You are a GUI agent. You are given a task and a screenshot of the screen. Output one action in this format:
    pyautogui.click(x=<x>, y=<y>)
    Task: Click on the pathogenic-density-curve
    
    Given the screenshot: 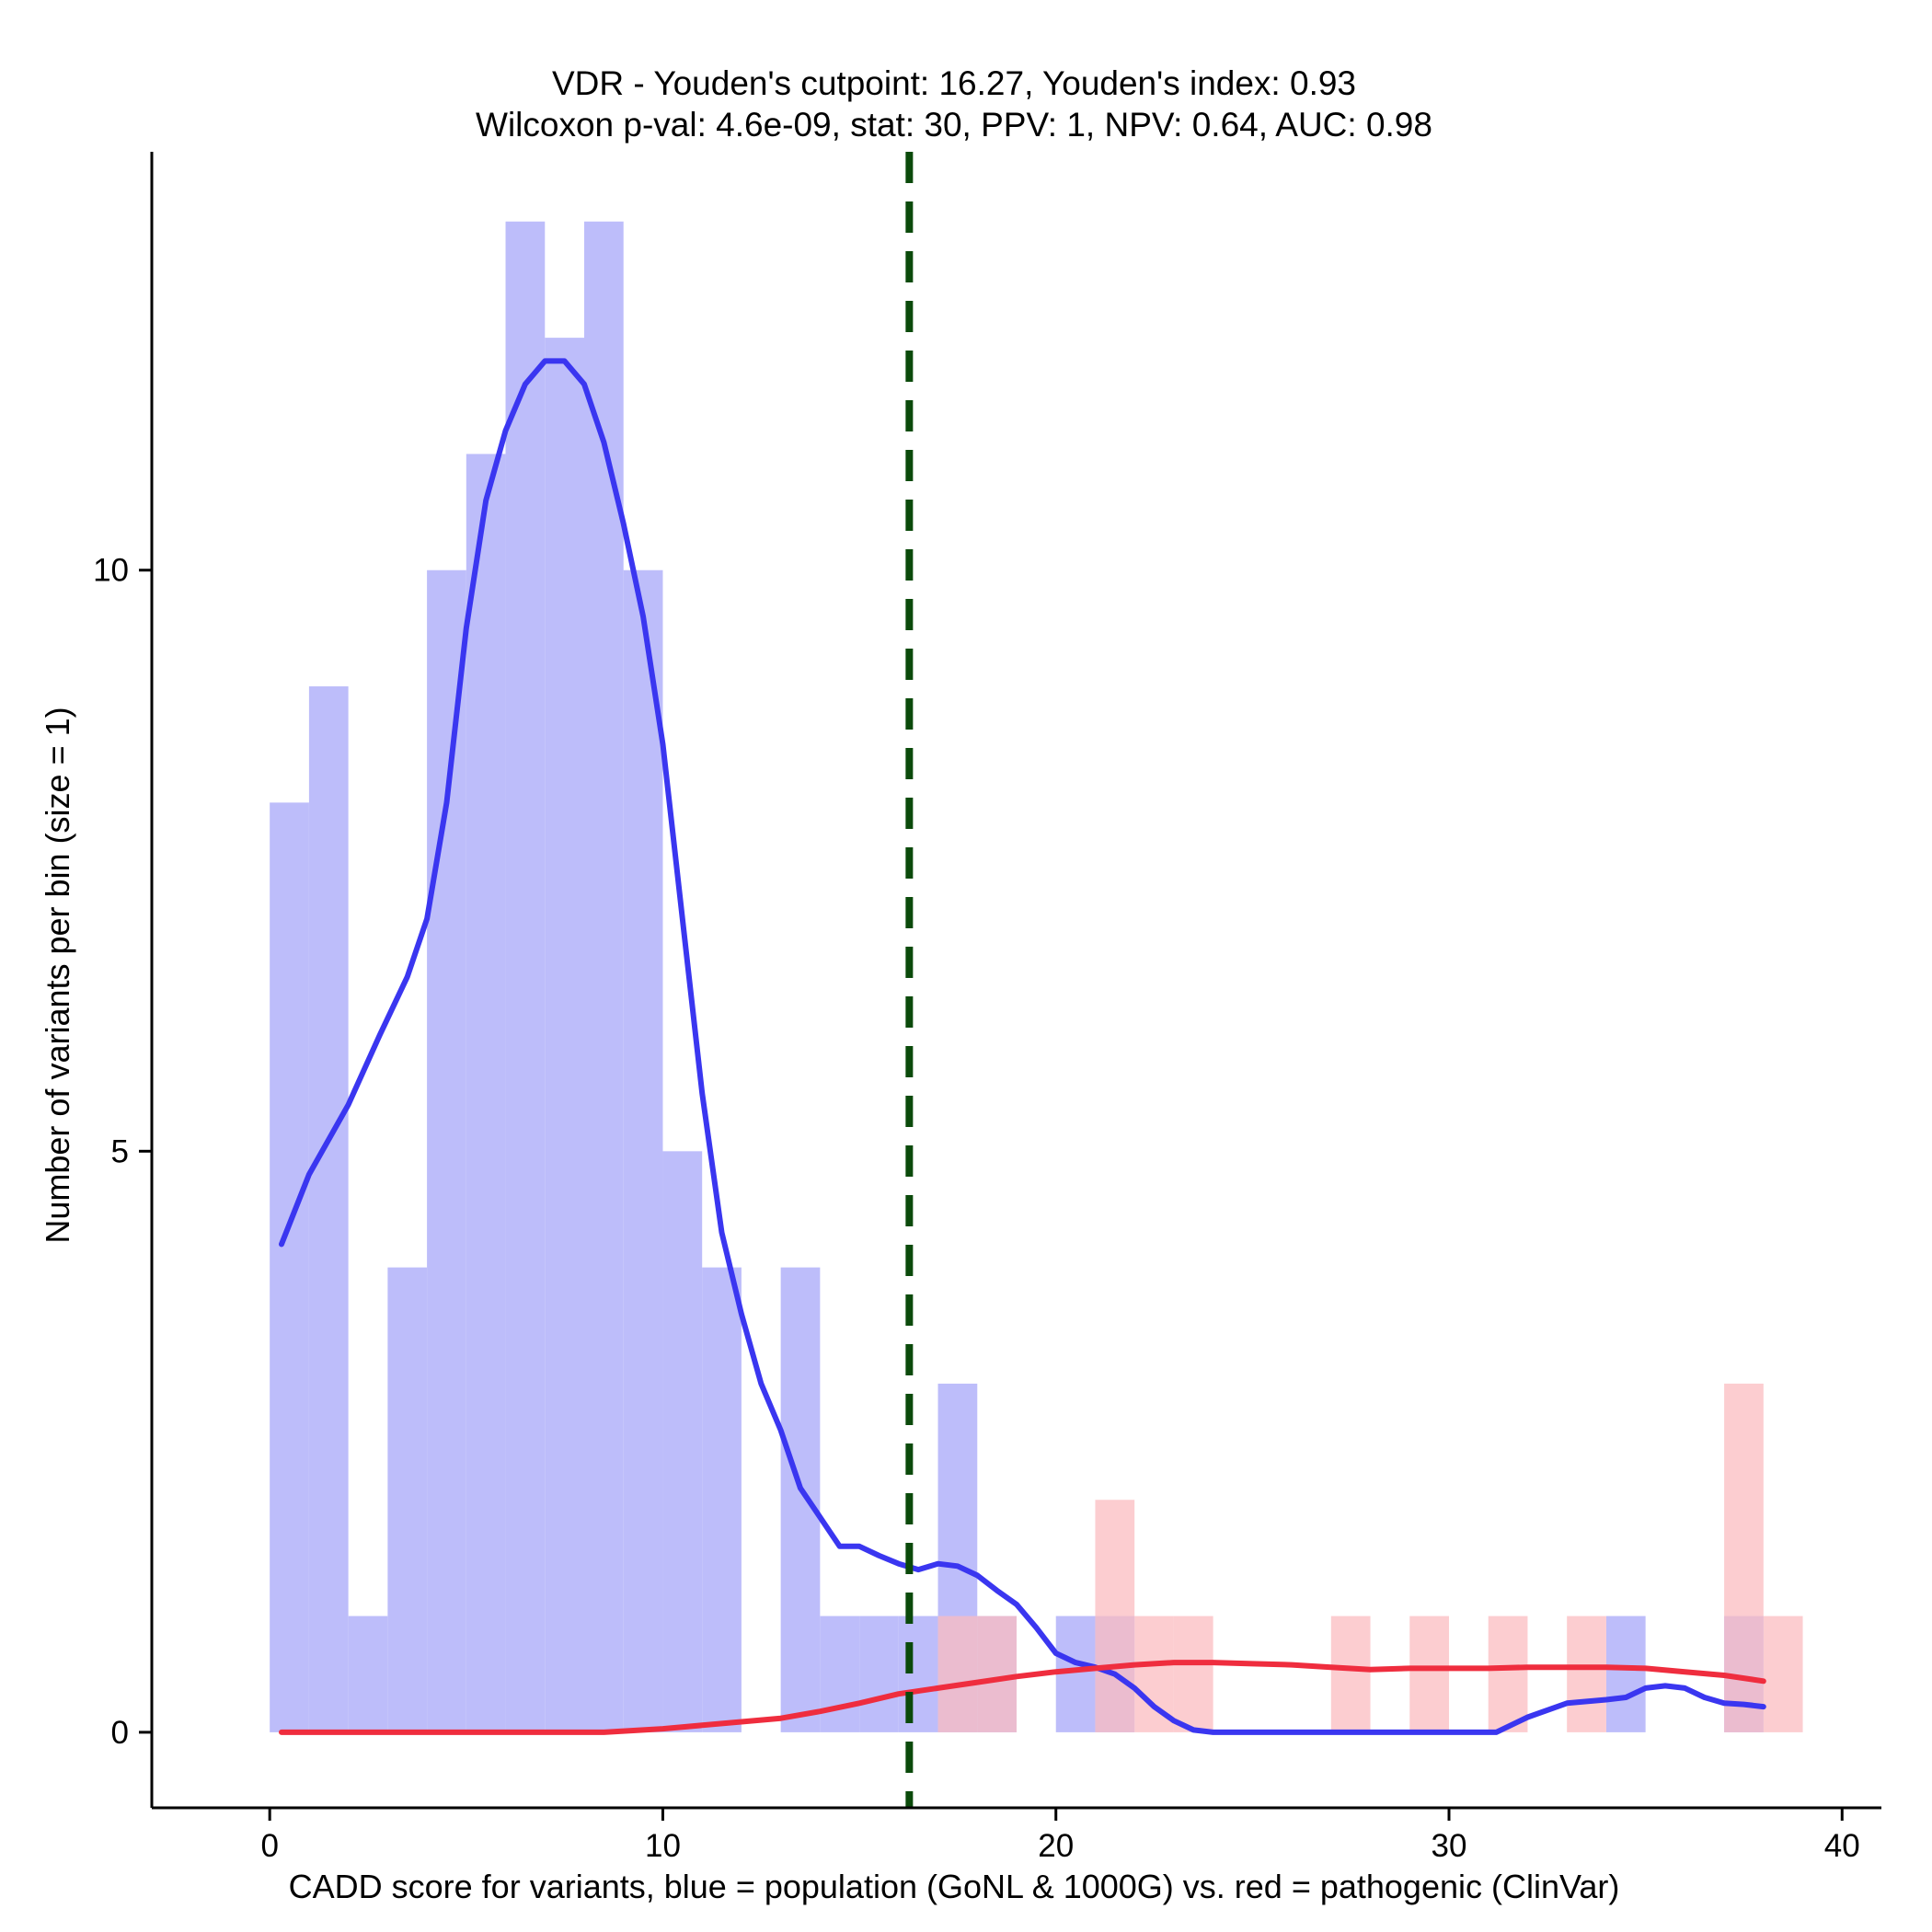 What is the action you would take?
    pyautogui.click(x=1022, y=1697)
    